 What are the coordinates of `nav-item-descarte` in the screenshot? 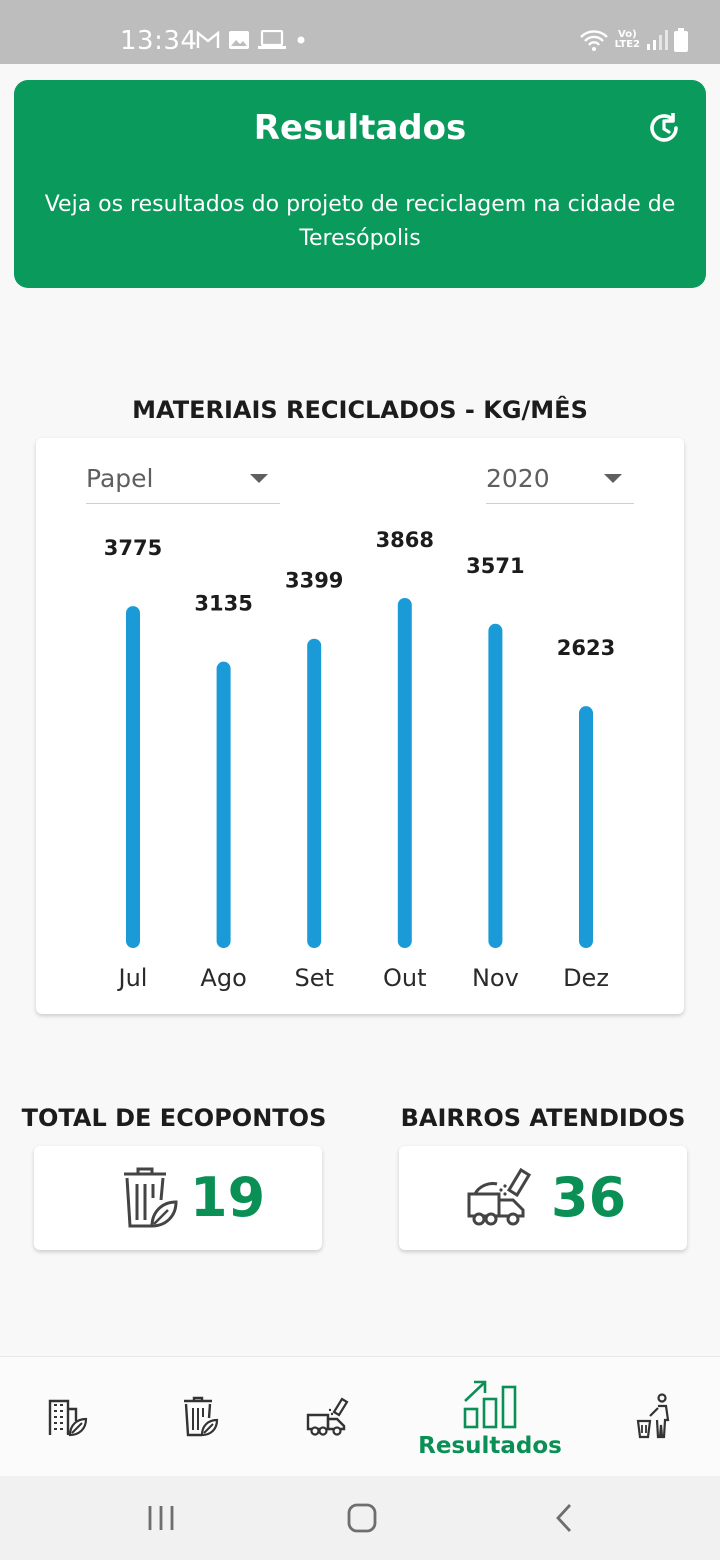 It's located at (656, 1417).